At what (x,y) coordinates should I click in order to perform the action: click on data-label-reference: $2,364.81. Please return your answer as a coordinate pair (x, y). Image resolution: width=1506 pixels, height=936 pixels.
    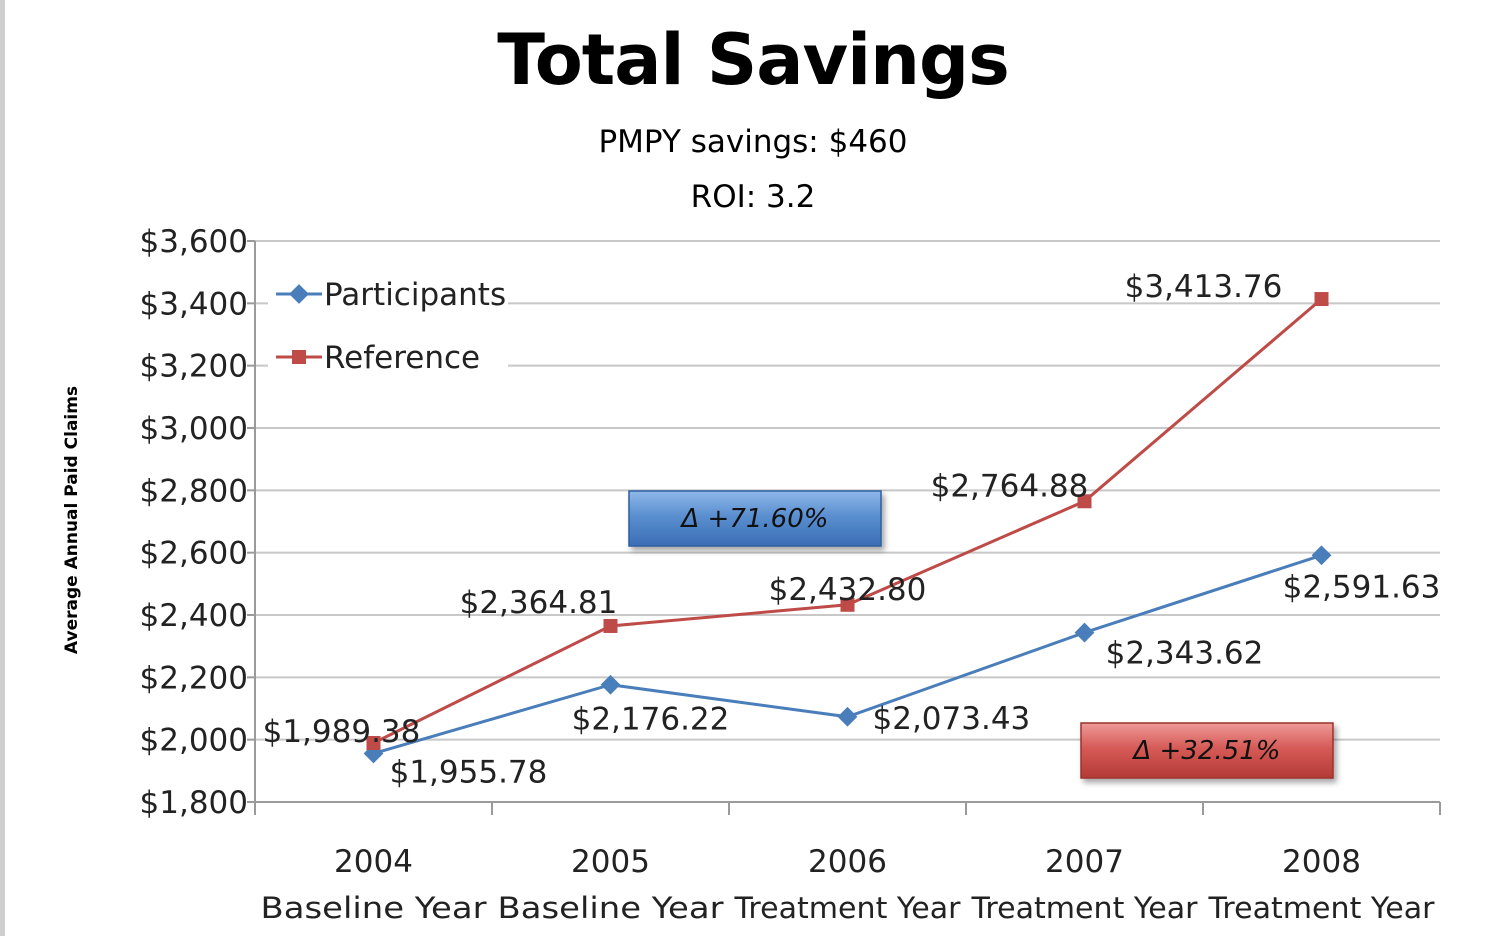
    Looking at the image, I should click on (539, 603).